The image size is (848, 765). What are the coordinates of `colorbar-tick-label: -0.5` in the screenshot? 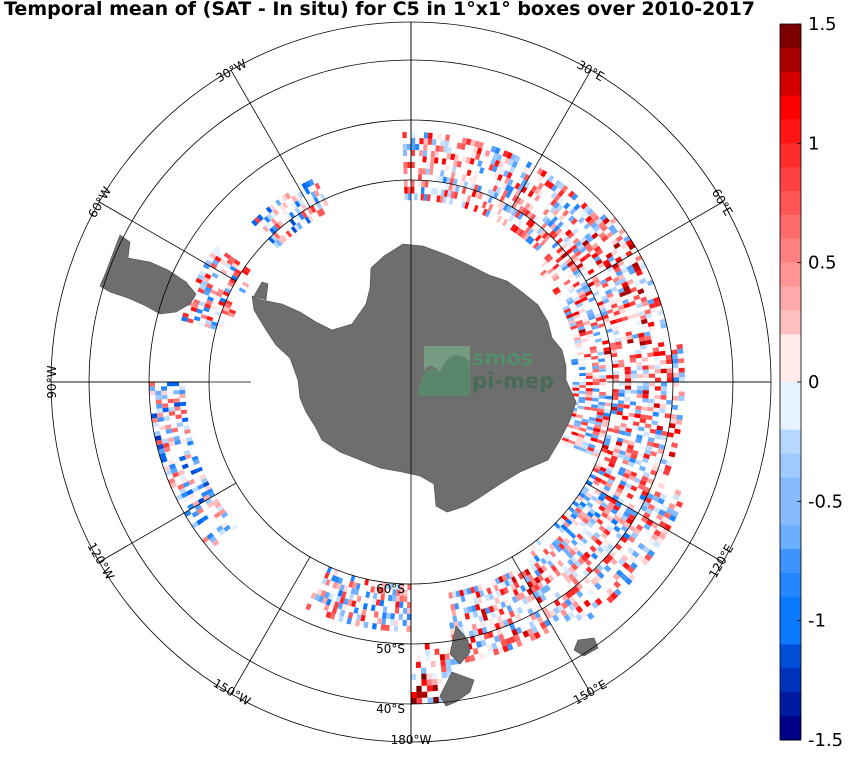 It's located at (825, 501).